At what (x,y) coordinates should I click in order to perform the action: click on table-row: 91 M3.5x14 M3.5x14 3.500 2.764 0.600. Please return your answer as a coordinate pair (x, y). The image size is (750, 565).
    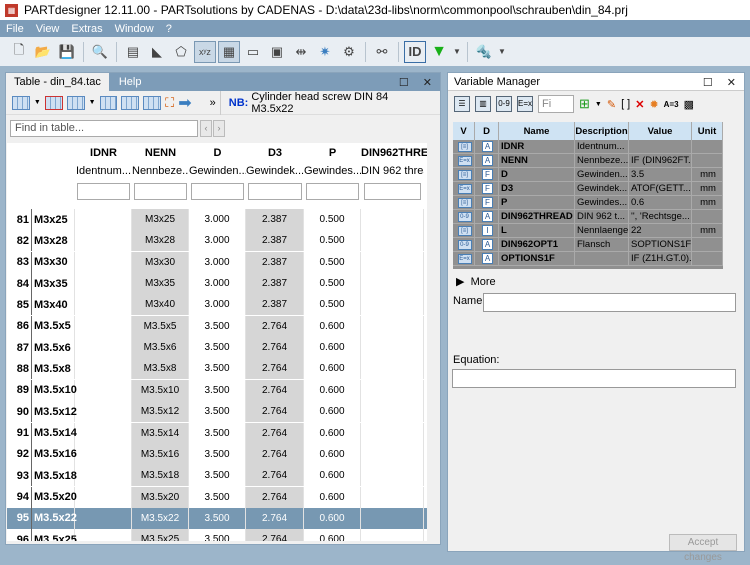
    Looking at the image, I should click on (217, 433).